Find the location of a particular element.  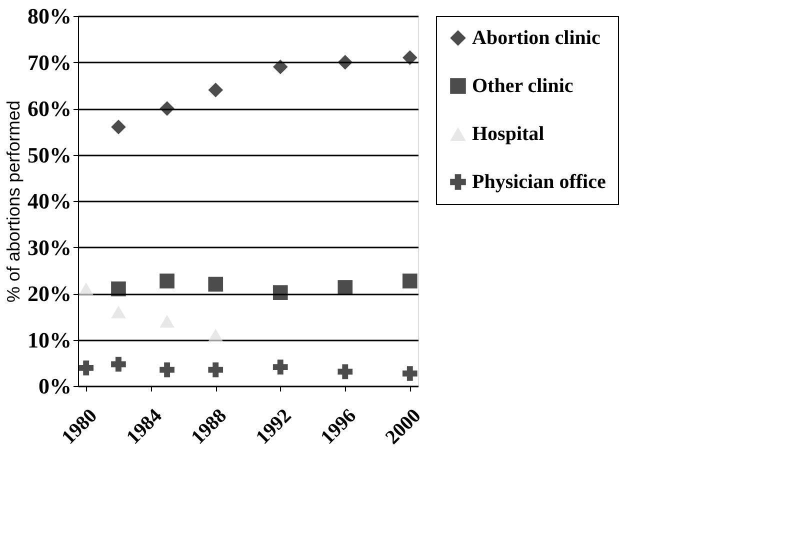

legend-label: Abortion clinic is located at coordinates (536, 38).